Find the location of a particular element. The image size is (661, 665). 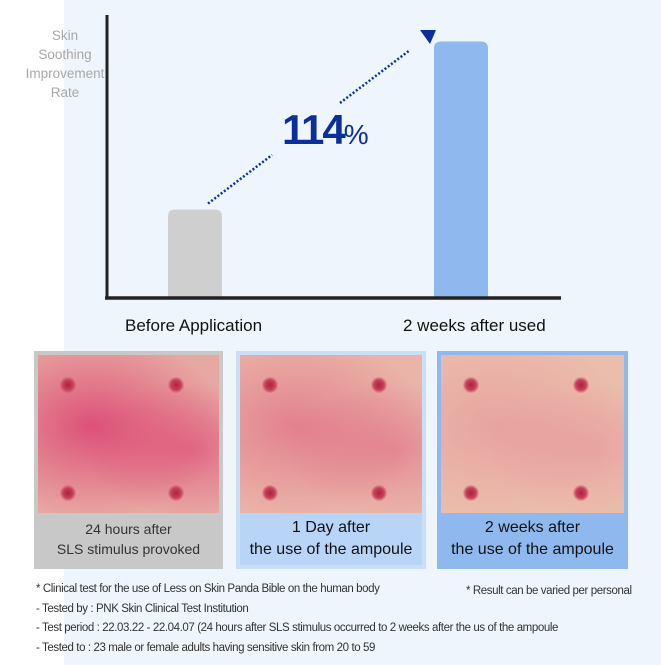

improvement-annotation: 114% is located at coordinates (325, 129).